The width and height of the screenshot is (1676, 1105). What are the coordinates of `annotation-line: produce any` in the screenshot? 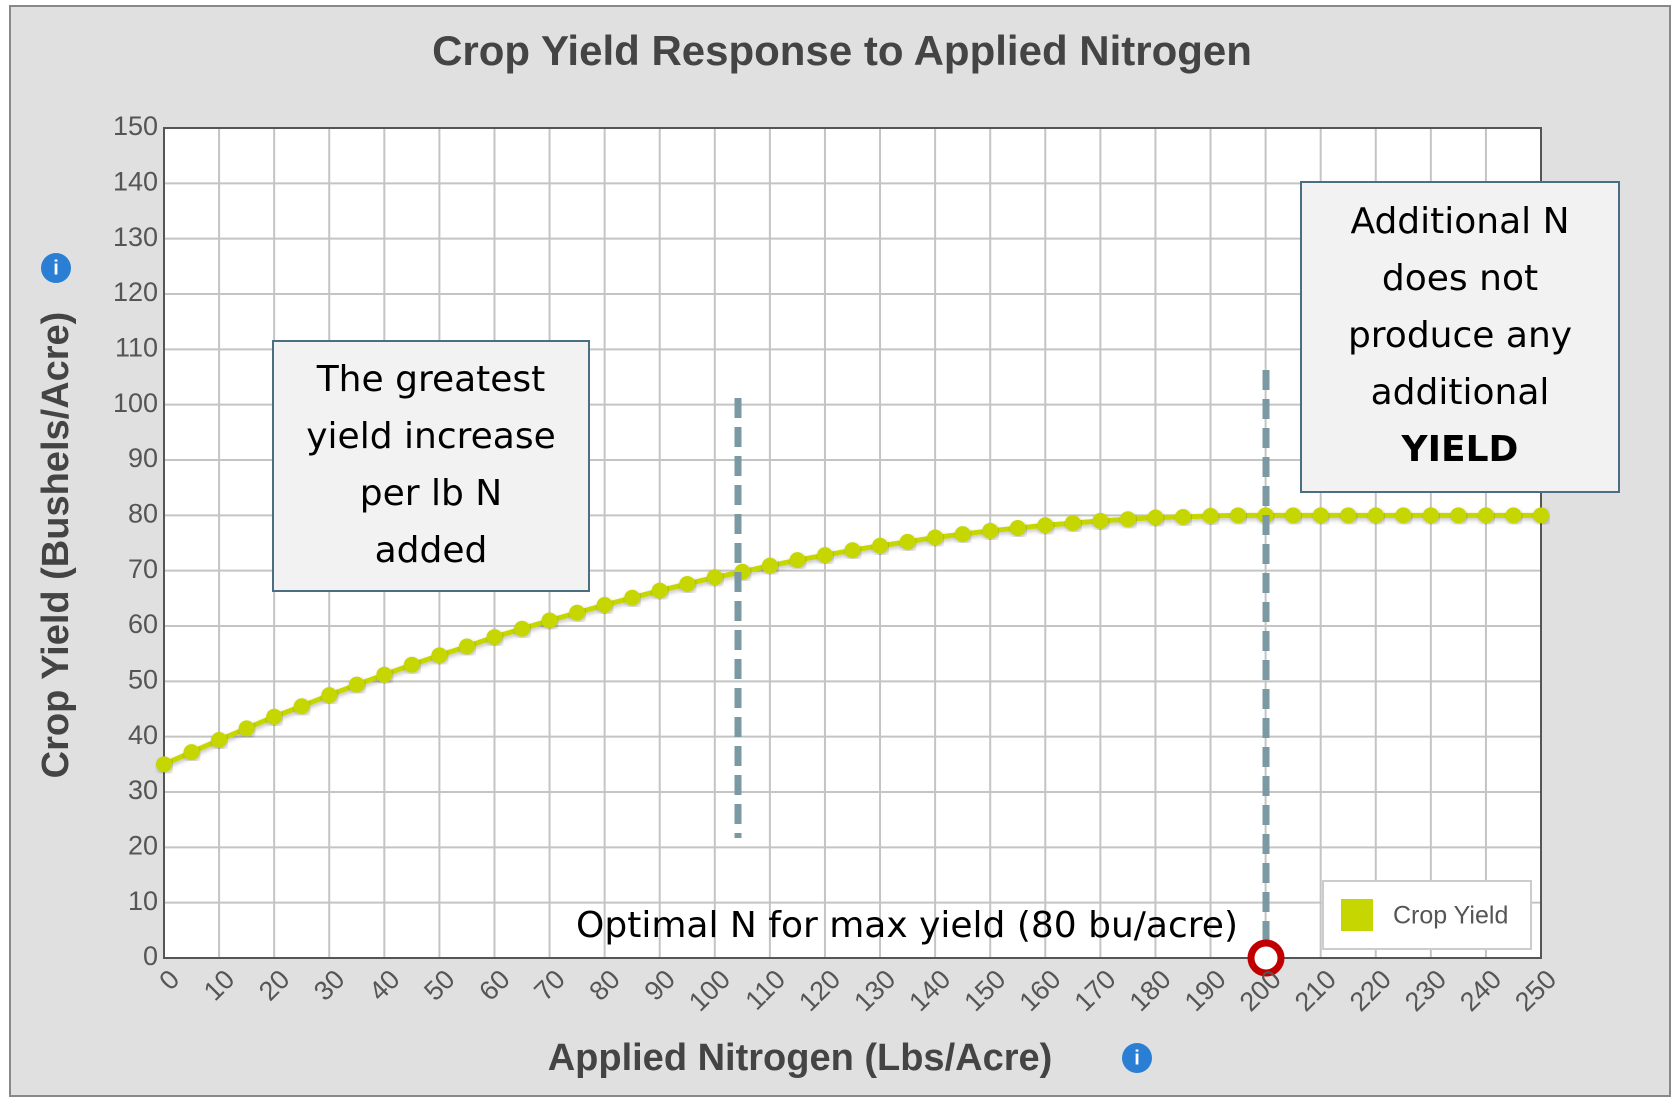 It's located at (1460, 335).